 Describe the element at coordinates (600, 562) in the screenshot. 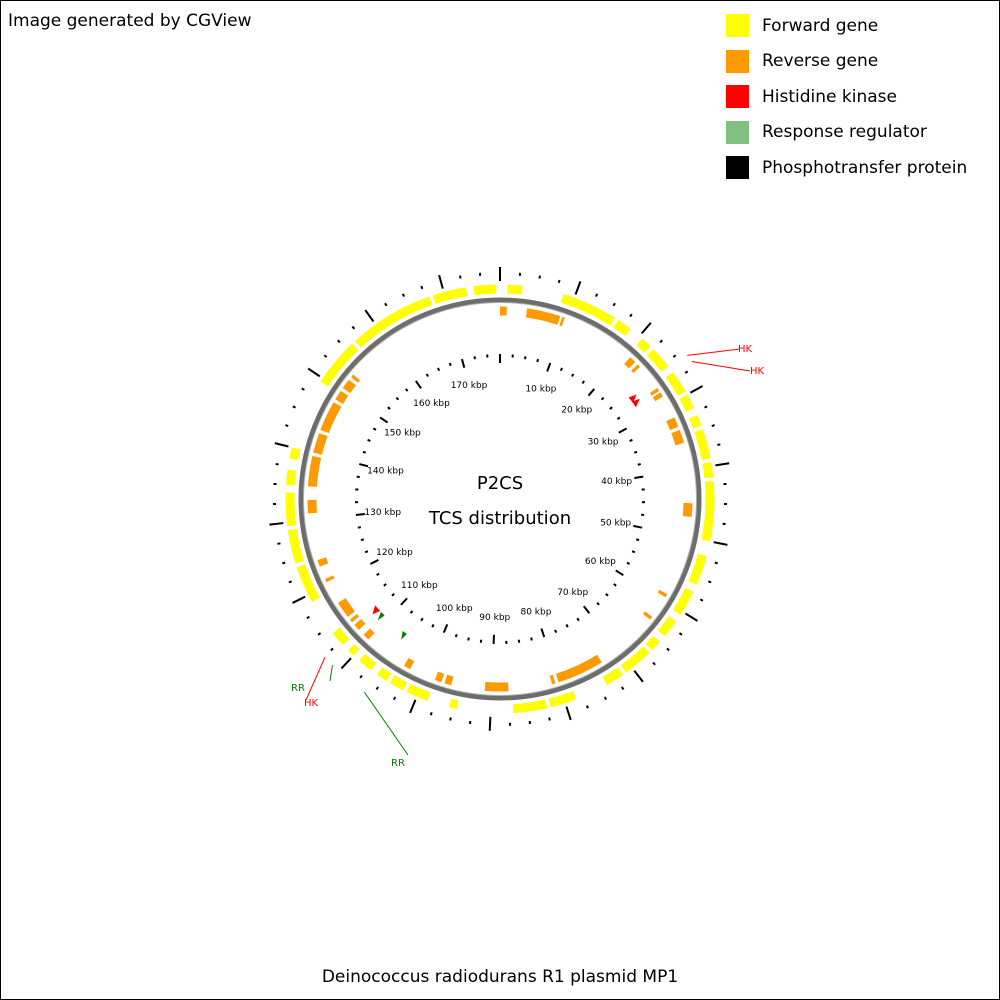

I see `tick-label: 60 kbp` at that location.